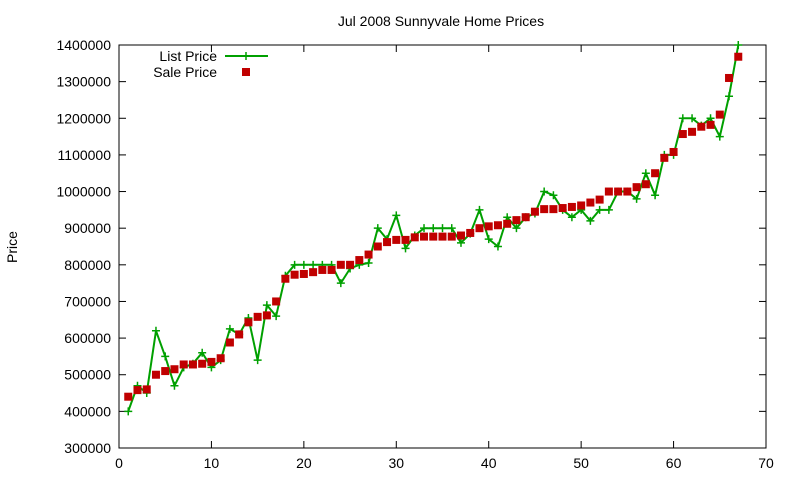 This screenshot has width=800, height=480. What do you see at coordinates (304, 463) in the screenshot?
I see `x-tick-label: 20` at bounding box center [304, 463].